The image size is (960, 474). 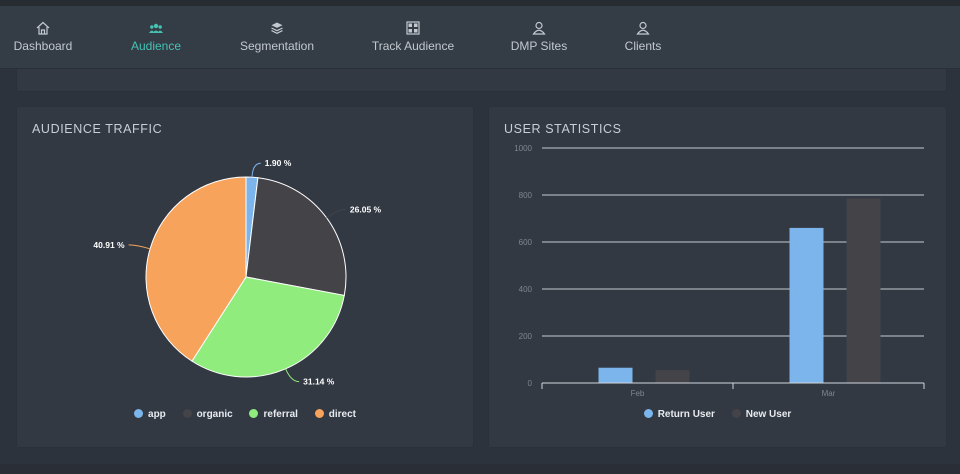 What do you see at coordinates (277, 46) in the screenshot?
I see `nav-segmentation-label: Segmentation` at bounding box center [277, 46].